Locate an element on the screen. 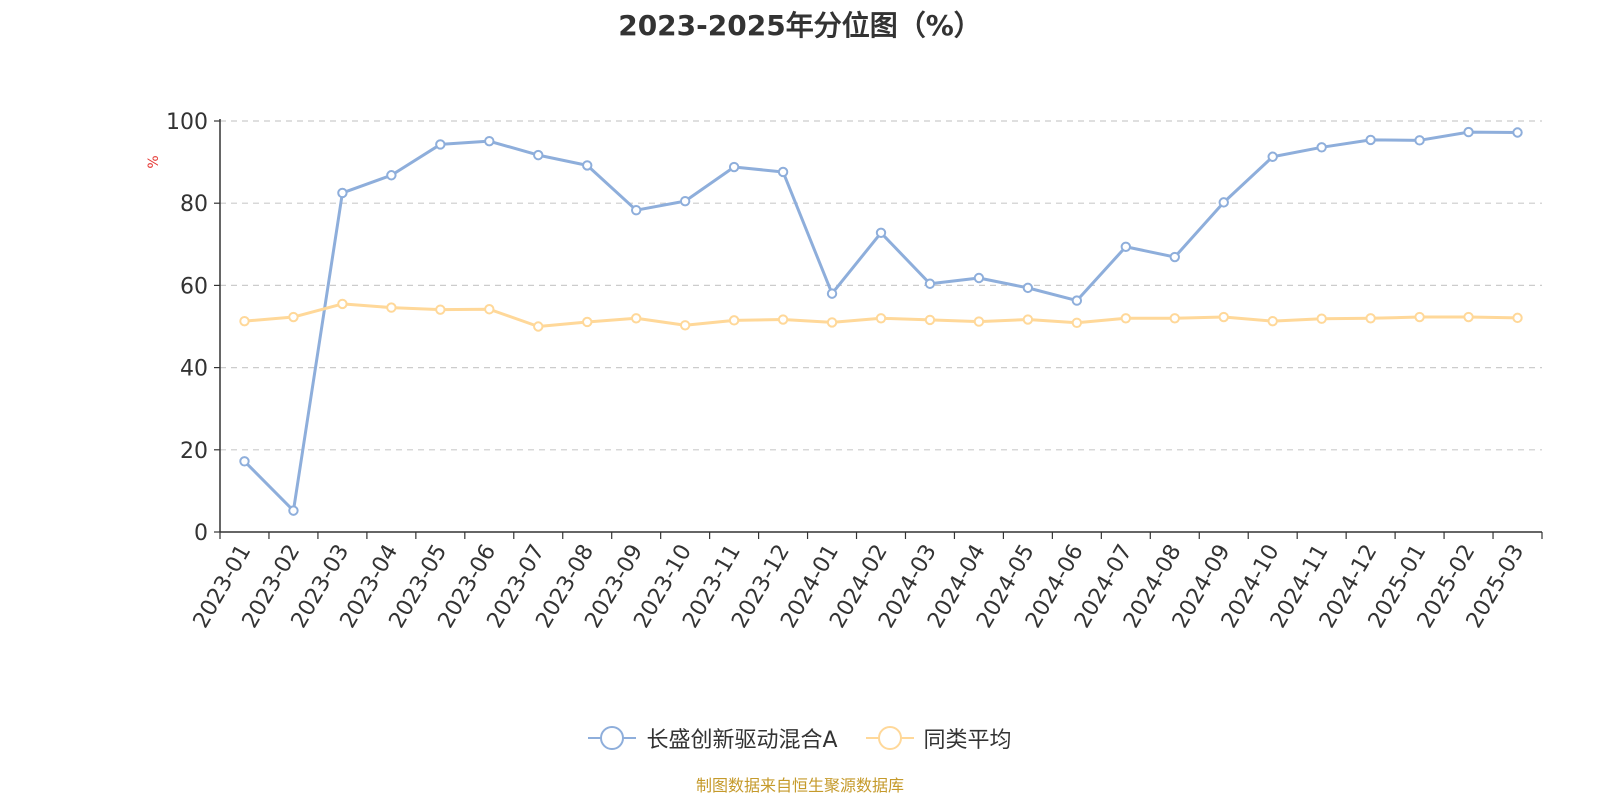 This screenshot has width=1600, height=800. y-tick-label: 0 is located at coordinates (201, 533).